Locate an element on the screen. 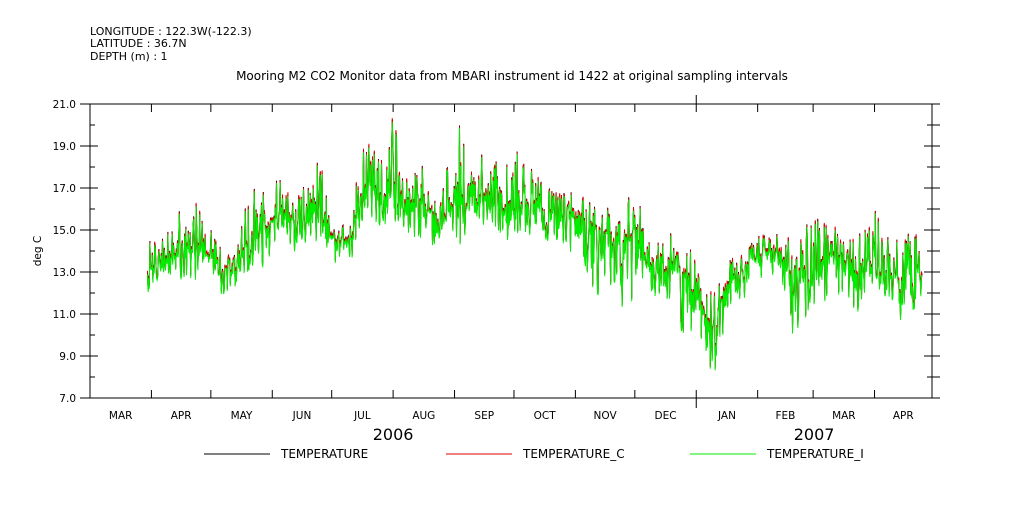  depth-label: DEPTH (m) : 1 is located at coordinates (129, 56).